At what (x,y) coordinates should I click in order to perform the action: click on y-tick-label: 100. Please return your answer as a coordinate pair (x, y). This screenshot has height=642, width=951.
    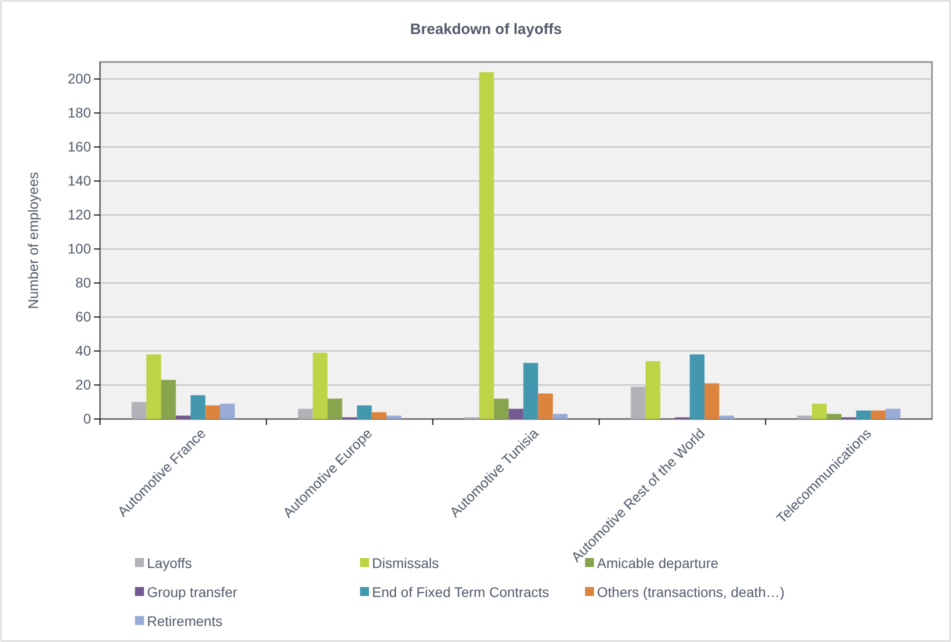
    Looking at the image, I should click on (80, 248).